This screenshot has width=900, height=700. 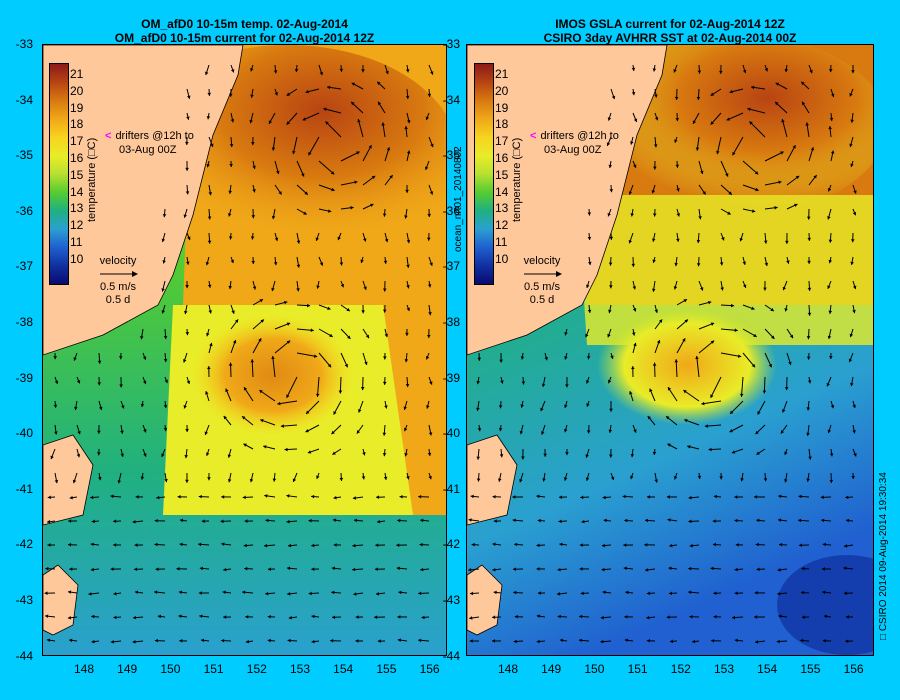 What do you see at coordinates (502, 258) in the screenshot?
I see `colorbar-tick: 10` at bounding box center [502, 258].